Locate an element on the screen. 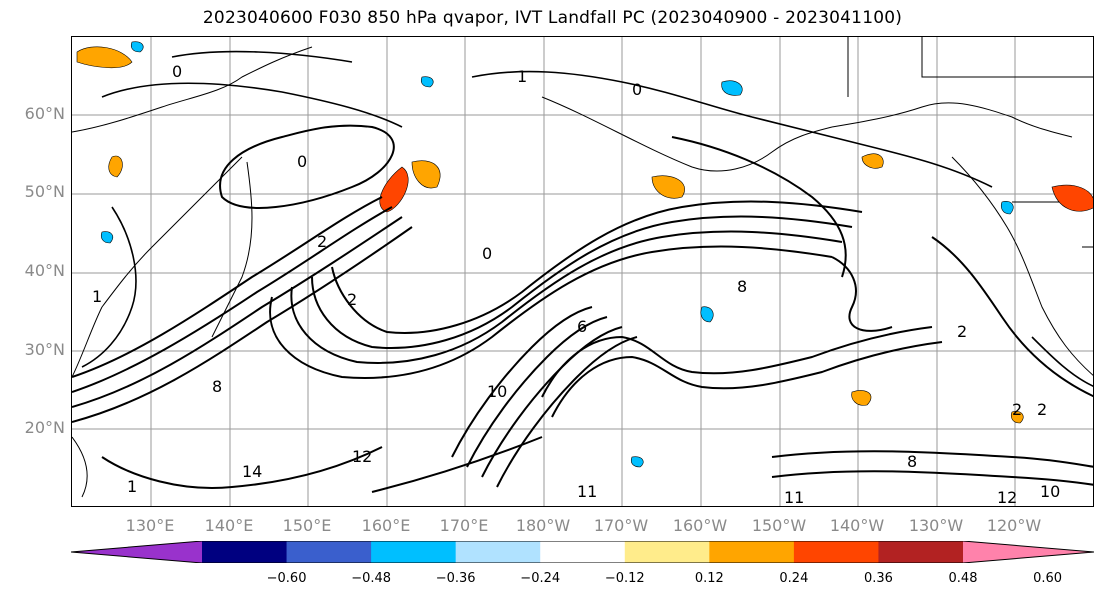  lon-label-170w: 170°W is located at coordinates (621, 525).